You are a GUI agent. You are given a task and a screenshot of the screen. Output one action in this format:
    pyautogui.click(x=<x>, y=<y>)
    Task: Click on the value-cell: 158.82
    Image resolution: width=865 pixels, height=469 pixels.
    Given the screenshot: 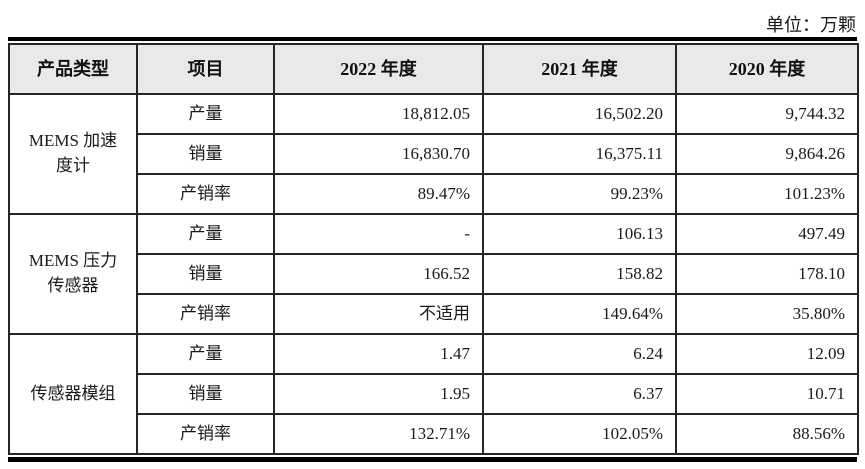 What is the action you would take?
    pyautogui.click(x=579, y=274)
    